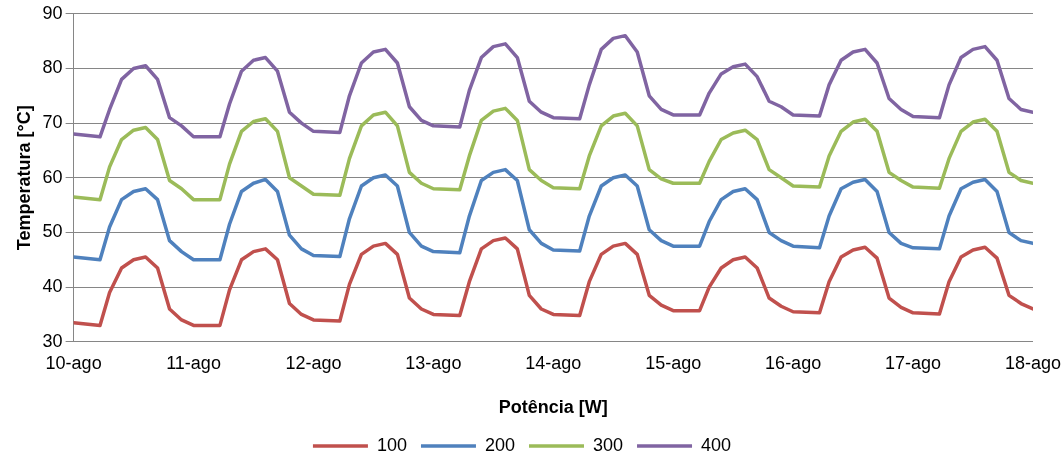 The image size is (1064, 465). I want to click on y-tick-label: 60, so click(52, 176).